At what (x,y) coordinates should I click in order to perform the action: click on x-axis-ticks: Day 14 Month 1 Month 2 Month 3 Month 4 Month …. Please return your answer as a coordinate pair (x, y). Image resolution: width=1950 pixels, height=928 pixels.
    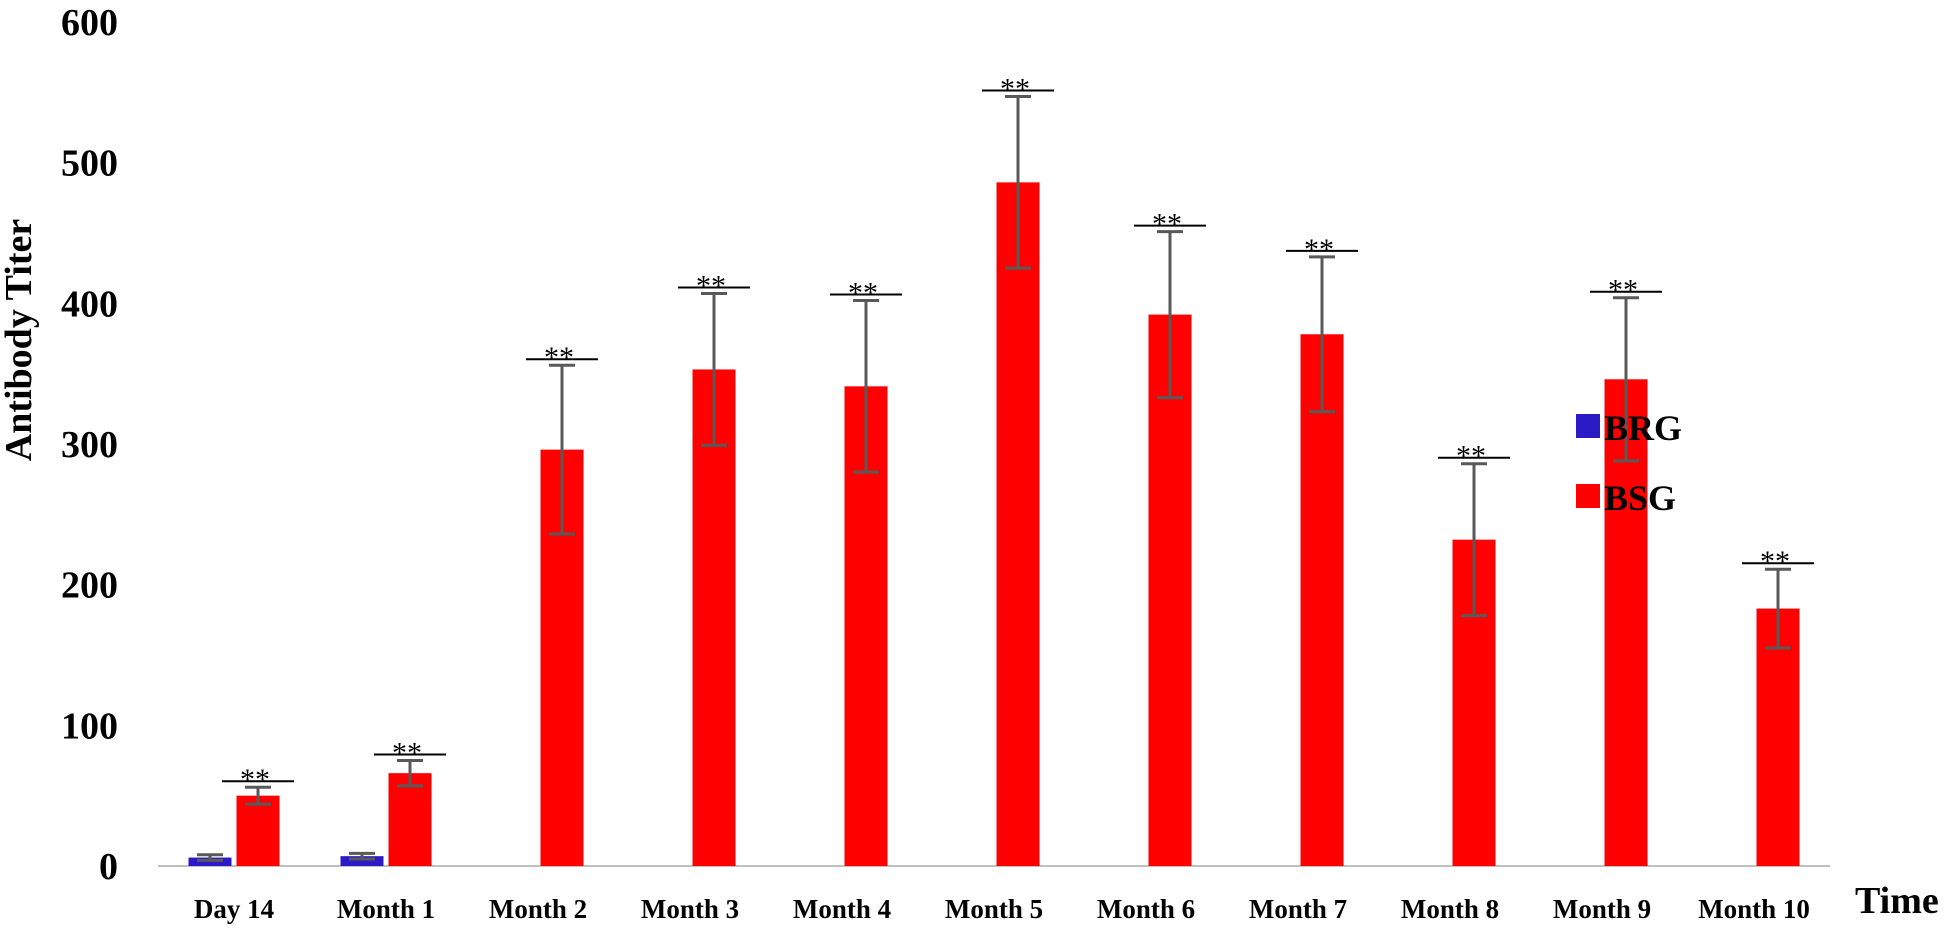
    Looking at the image, I should click on (1002, 909).